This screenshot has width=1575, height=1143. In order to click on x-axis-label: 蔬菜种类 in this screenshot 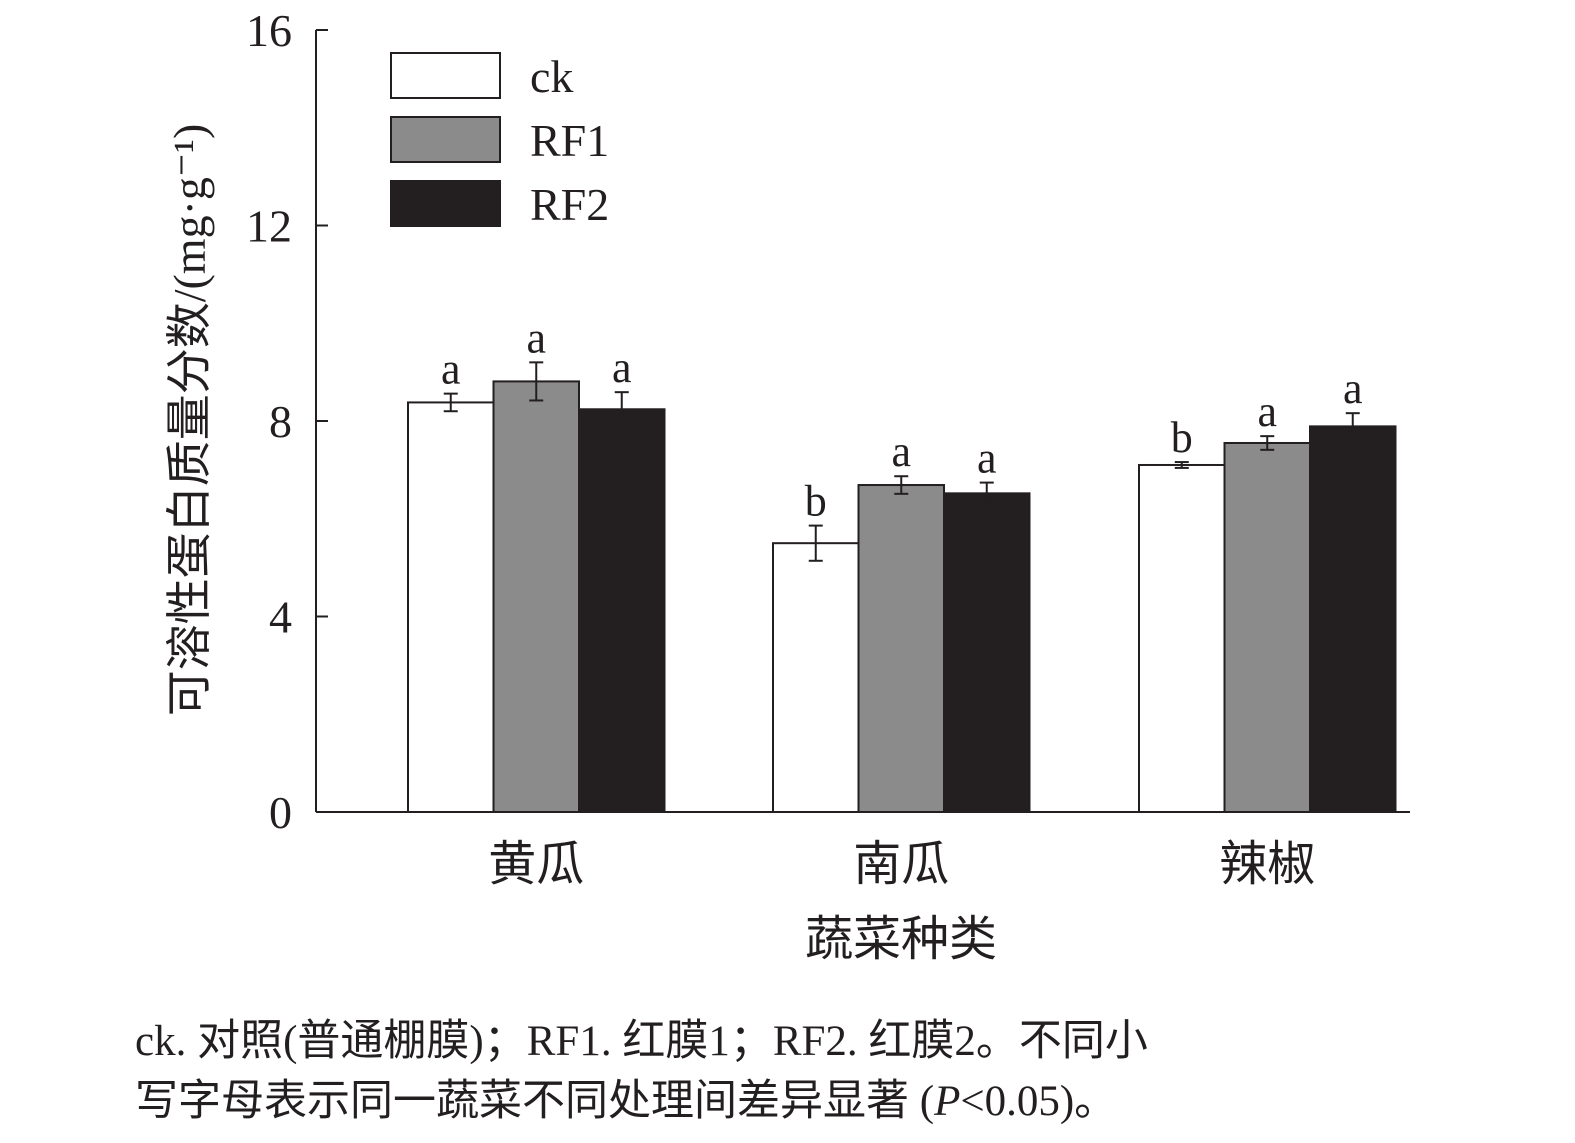, I will do `click(901, 939)`.